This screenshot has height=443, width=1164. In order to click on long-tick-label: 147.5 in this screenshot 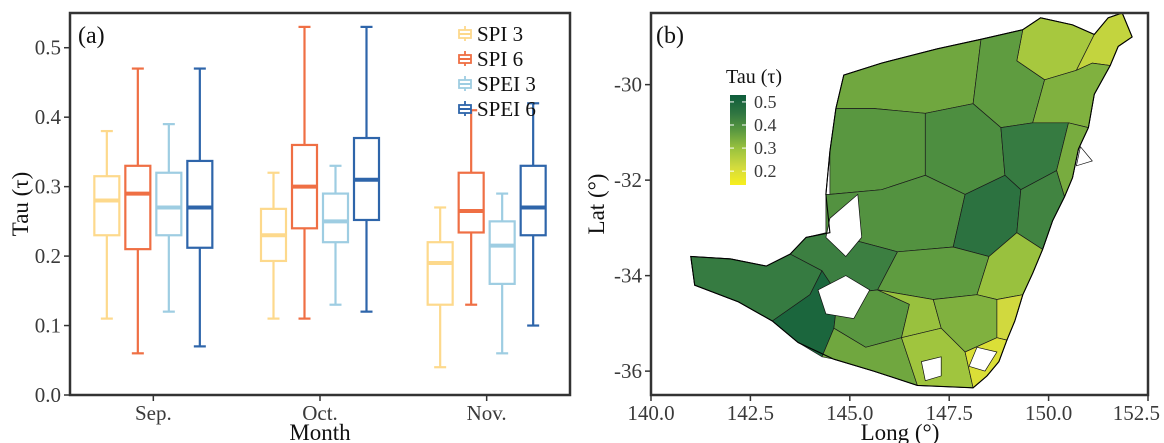, I will do `click(949, 413)`.